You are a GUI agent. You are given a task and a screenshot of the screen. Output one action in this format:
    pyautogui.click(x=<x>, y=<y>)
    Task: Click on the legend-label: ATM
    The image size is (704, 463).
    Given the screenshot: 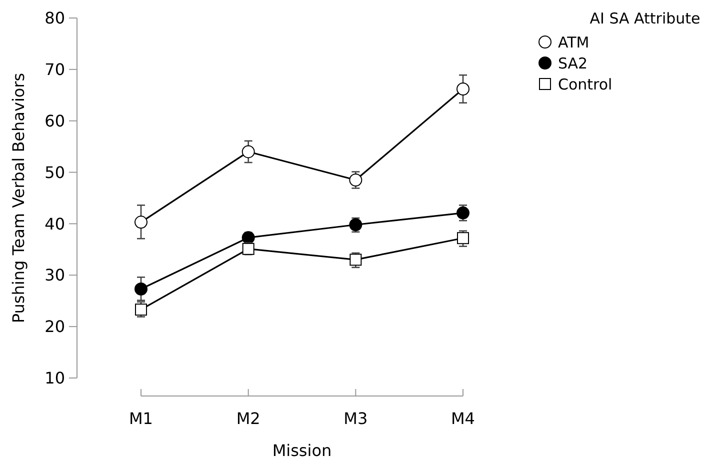 What is the action you would take?
    pyautogui.click(x=574, y=42)
    